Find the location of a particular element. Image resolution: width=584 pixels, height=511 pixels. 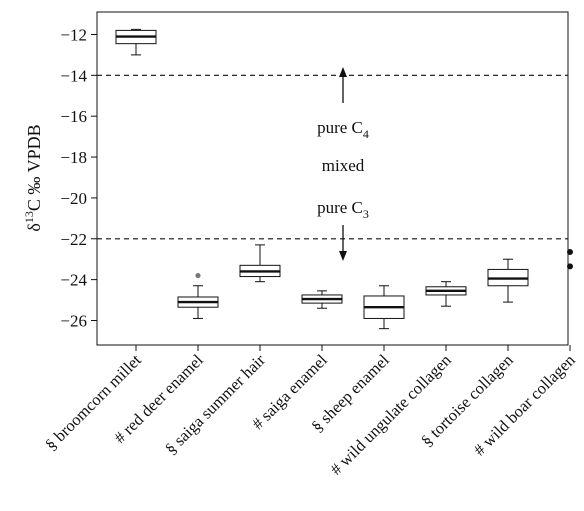

y-tick-label: −24 is located at coordinates (73, 280).